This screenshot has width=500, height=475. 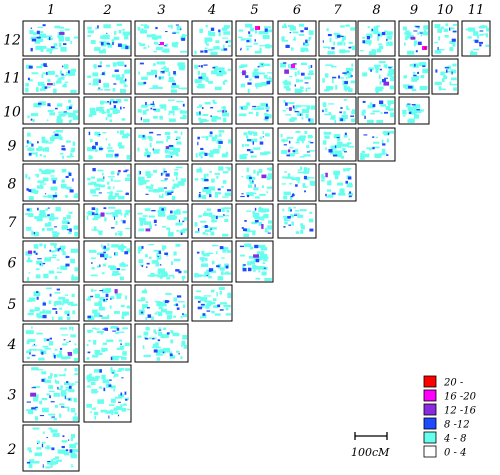 I want to click on column-label-10: 10, so click(x=445, y=10).